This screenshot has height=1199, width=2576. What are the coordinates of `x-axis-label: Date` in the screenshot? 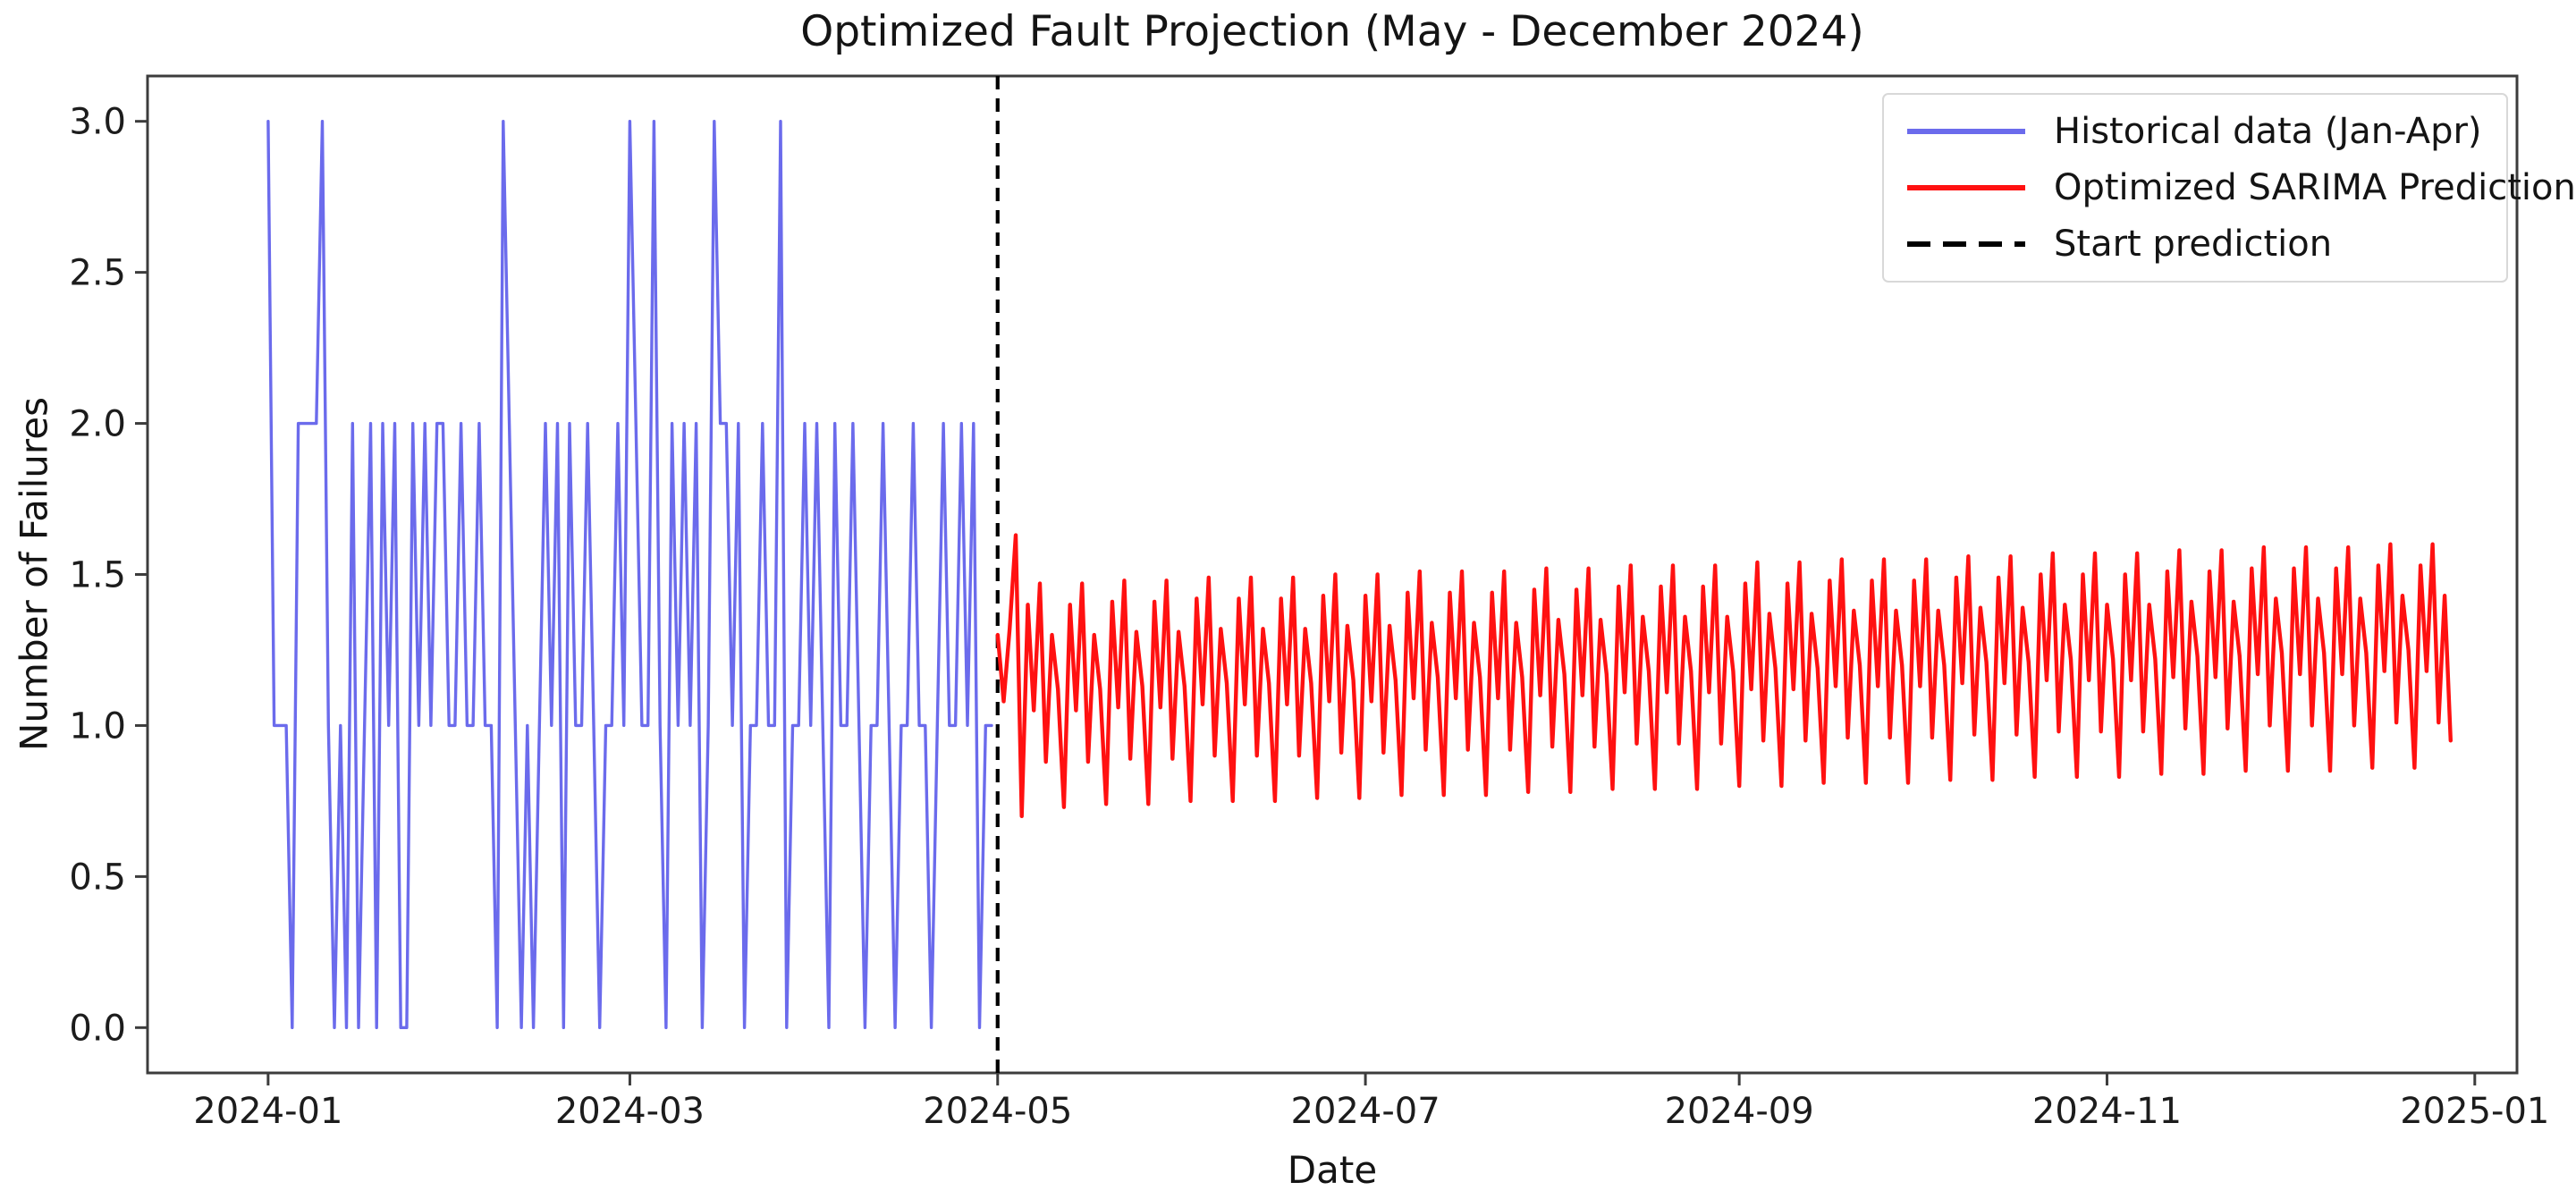 It's located at (1332, 1170).